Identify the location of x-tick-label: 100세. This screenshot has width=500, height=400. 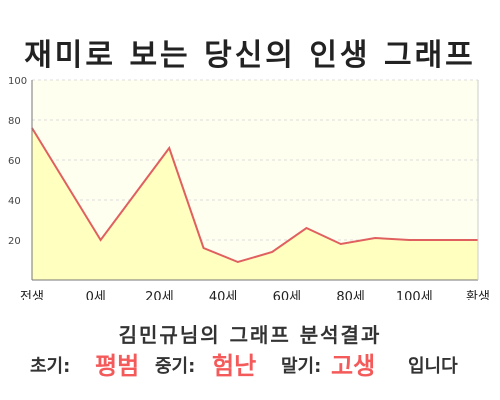
(414, 295).